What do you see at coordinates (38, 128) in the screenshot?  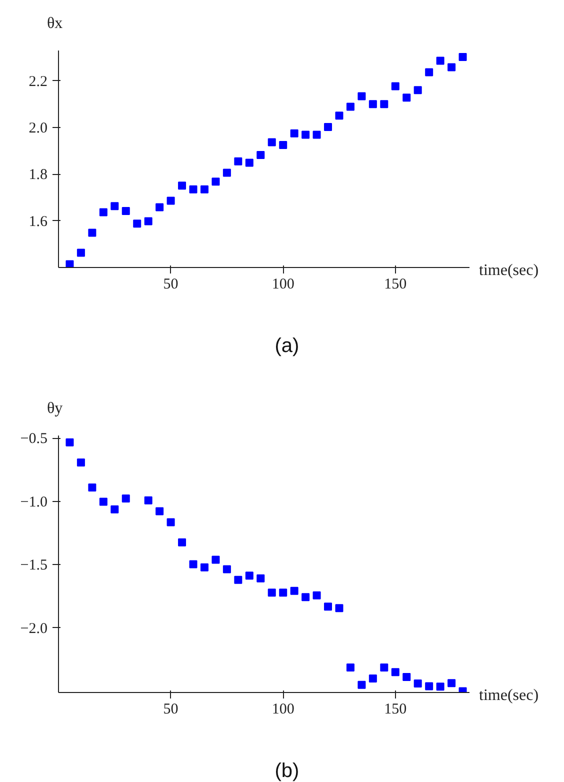 I see `y-tick-label: 2.0` at bounding box center [38, 128].